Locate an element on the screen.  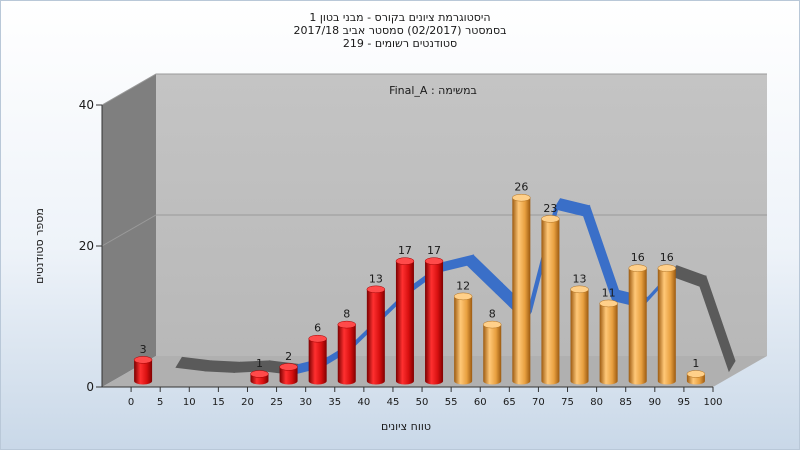
x-tick-label: 30 is located at coordinates (305, 402).